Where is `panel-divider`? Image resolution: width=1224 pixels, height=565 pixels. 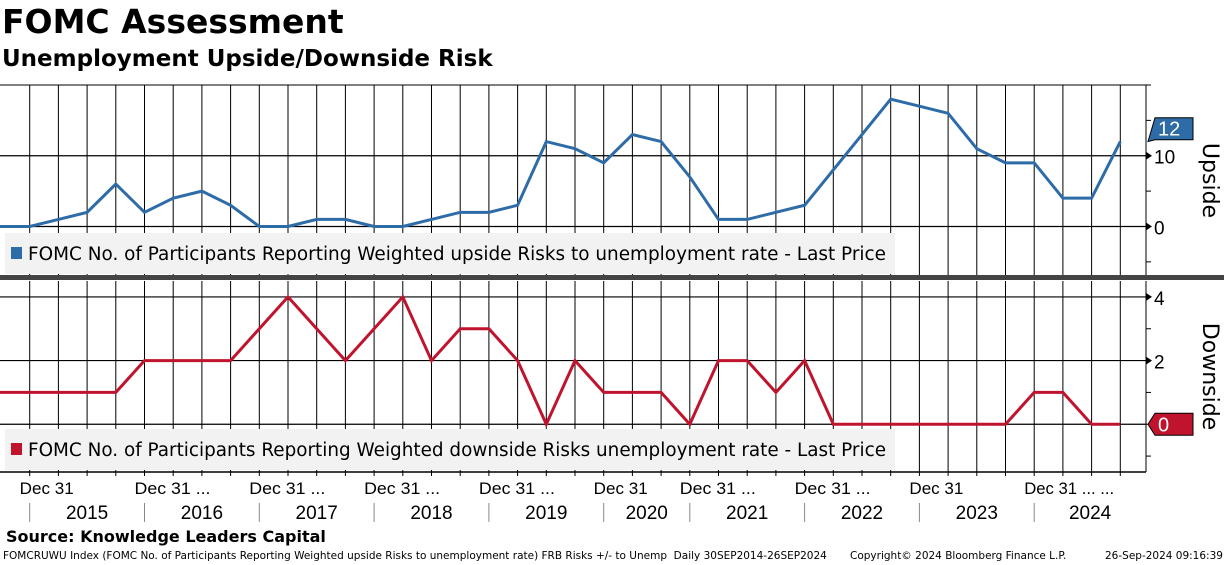
panel-divider is located at coordinates (612, 277).